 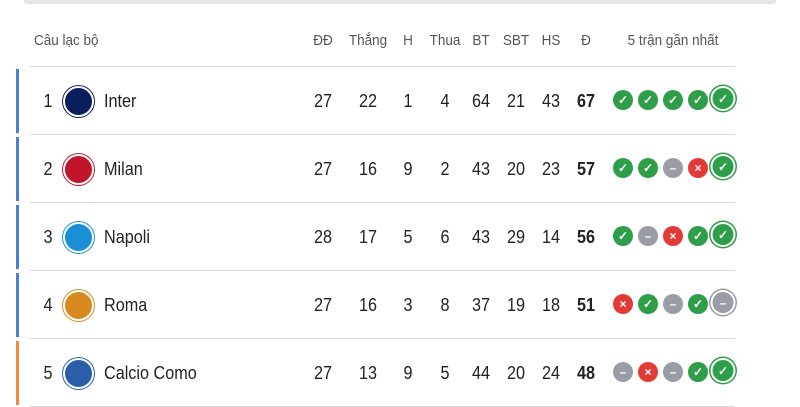 I want to click on position: 2, so click(x=48, y=169).